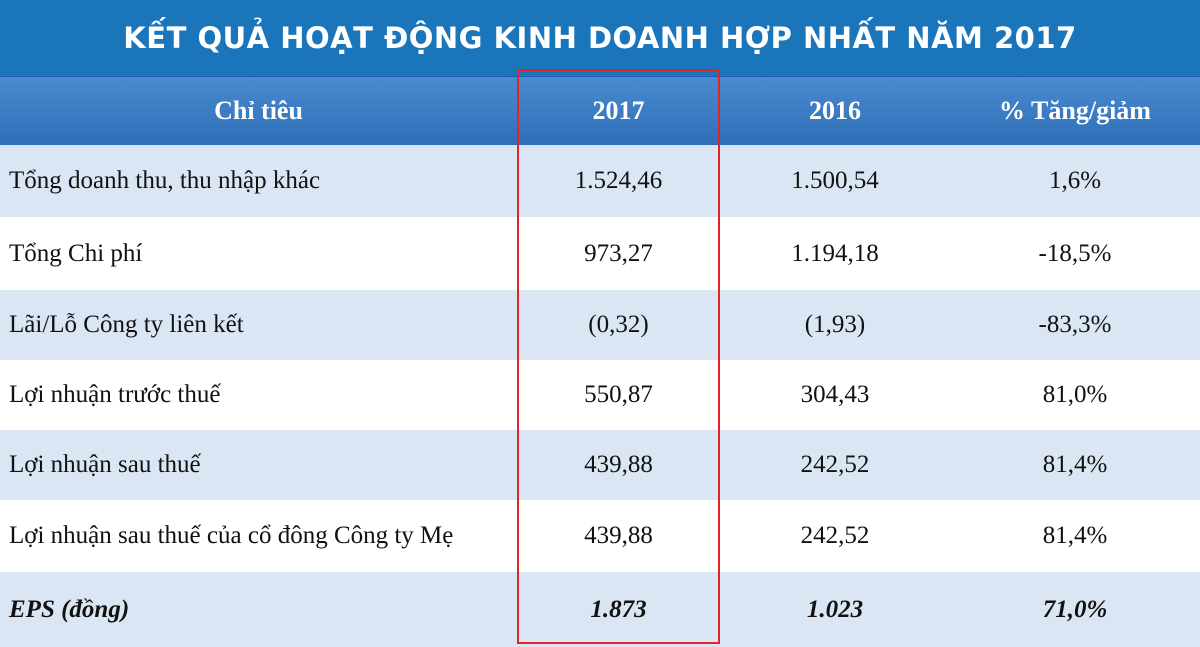  What do you see at coordinates (618, 324) in the screenshot?
I see `value-2017: (0,32)` at bounding box center [618, 324].